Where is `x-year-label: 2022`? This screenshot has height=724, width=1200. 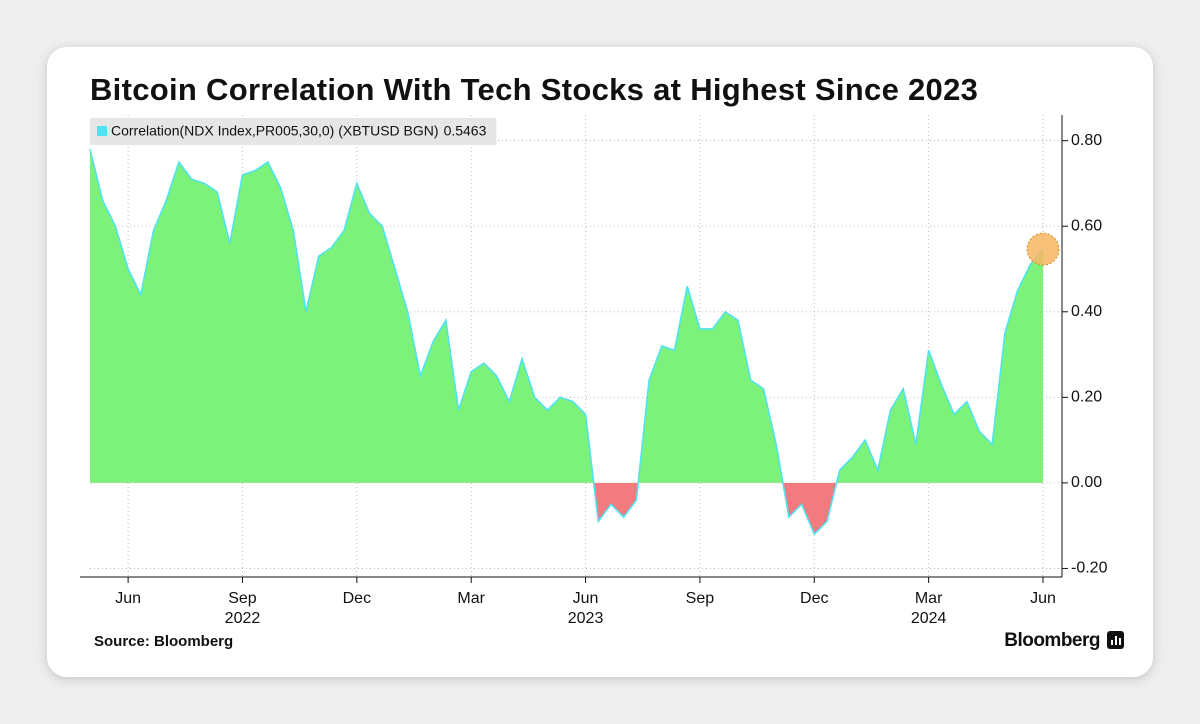
x-year-label: 2022 is located at coordinates (243, 618).